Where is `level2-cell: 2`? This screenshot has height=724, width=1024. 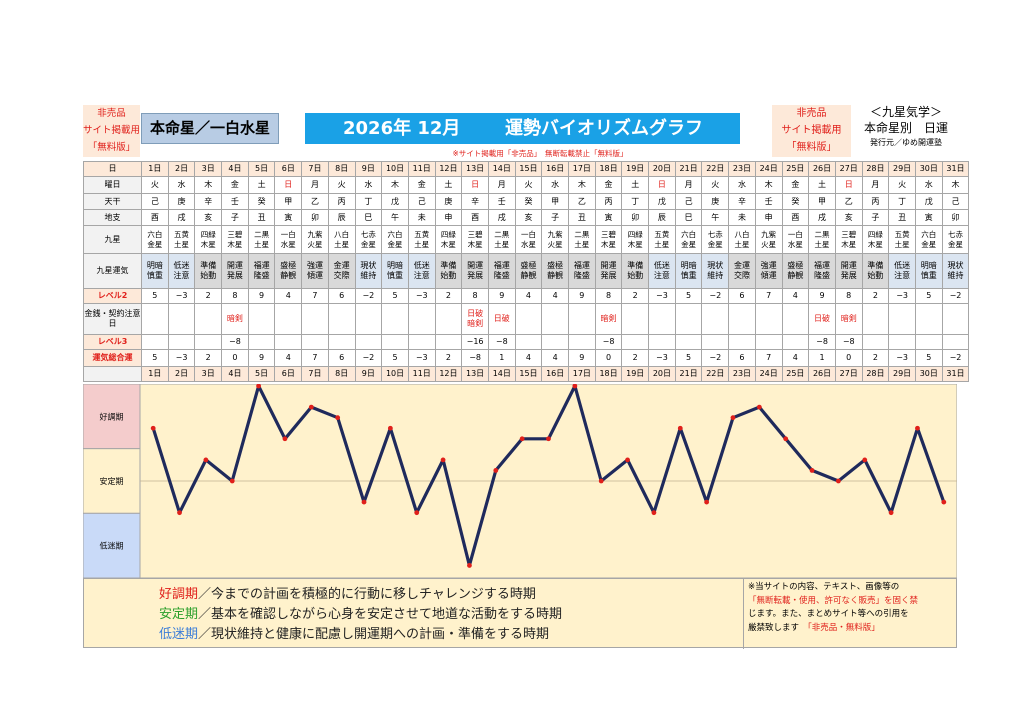
level2-cell: 2 is located at coordinates (635, 296).